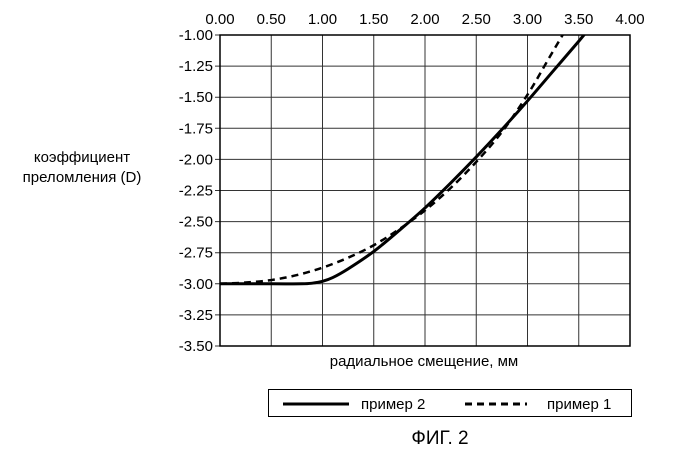 This screenshot has height=452, width=699. I want to click on y-tick-label: -1.50, so click(196, 97).